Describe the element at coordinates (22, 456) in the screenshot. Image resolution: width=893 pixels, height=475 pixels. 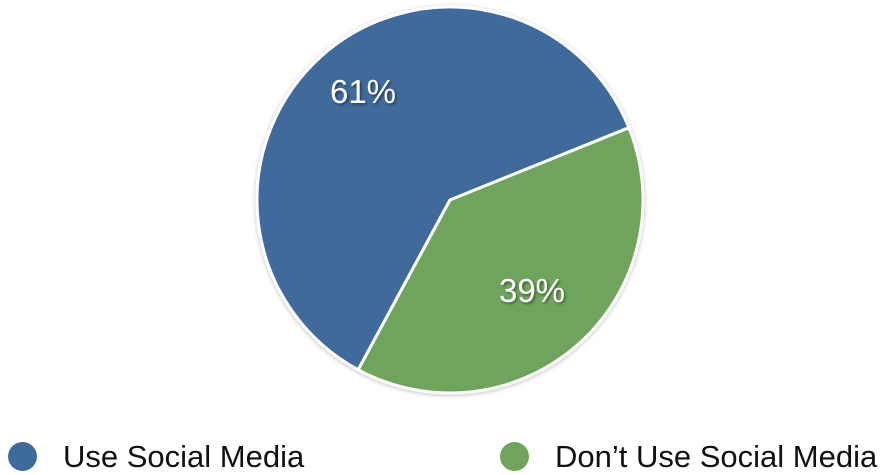
I see `legend-dot-use-social-media` at that location.